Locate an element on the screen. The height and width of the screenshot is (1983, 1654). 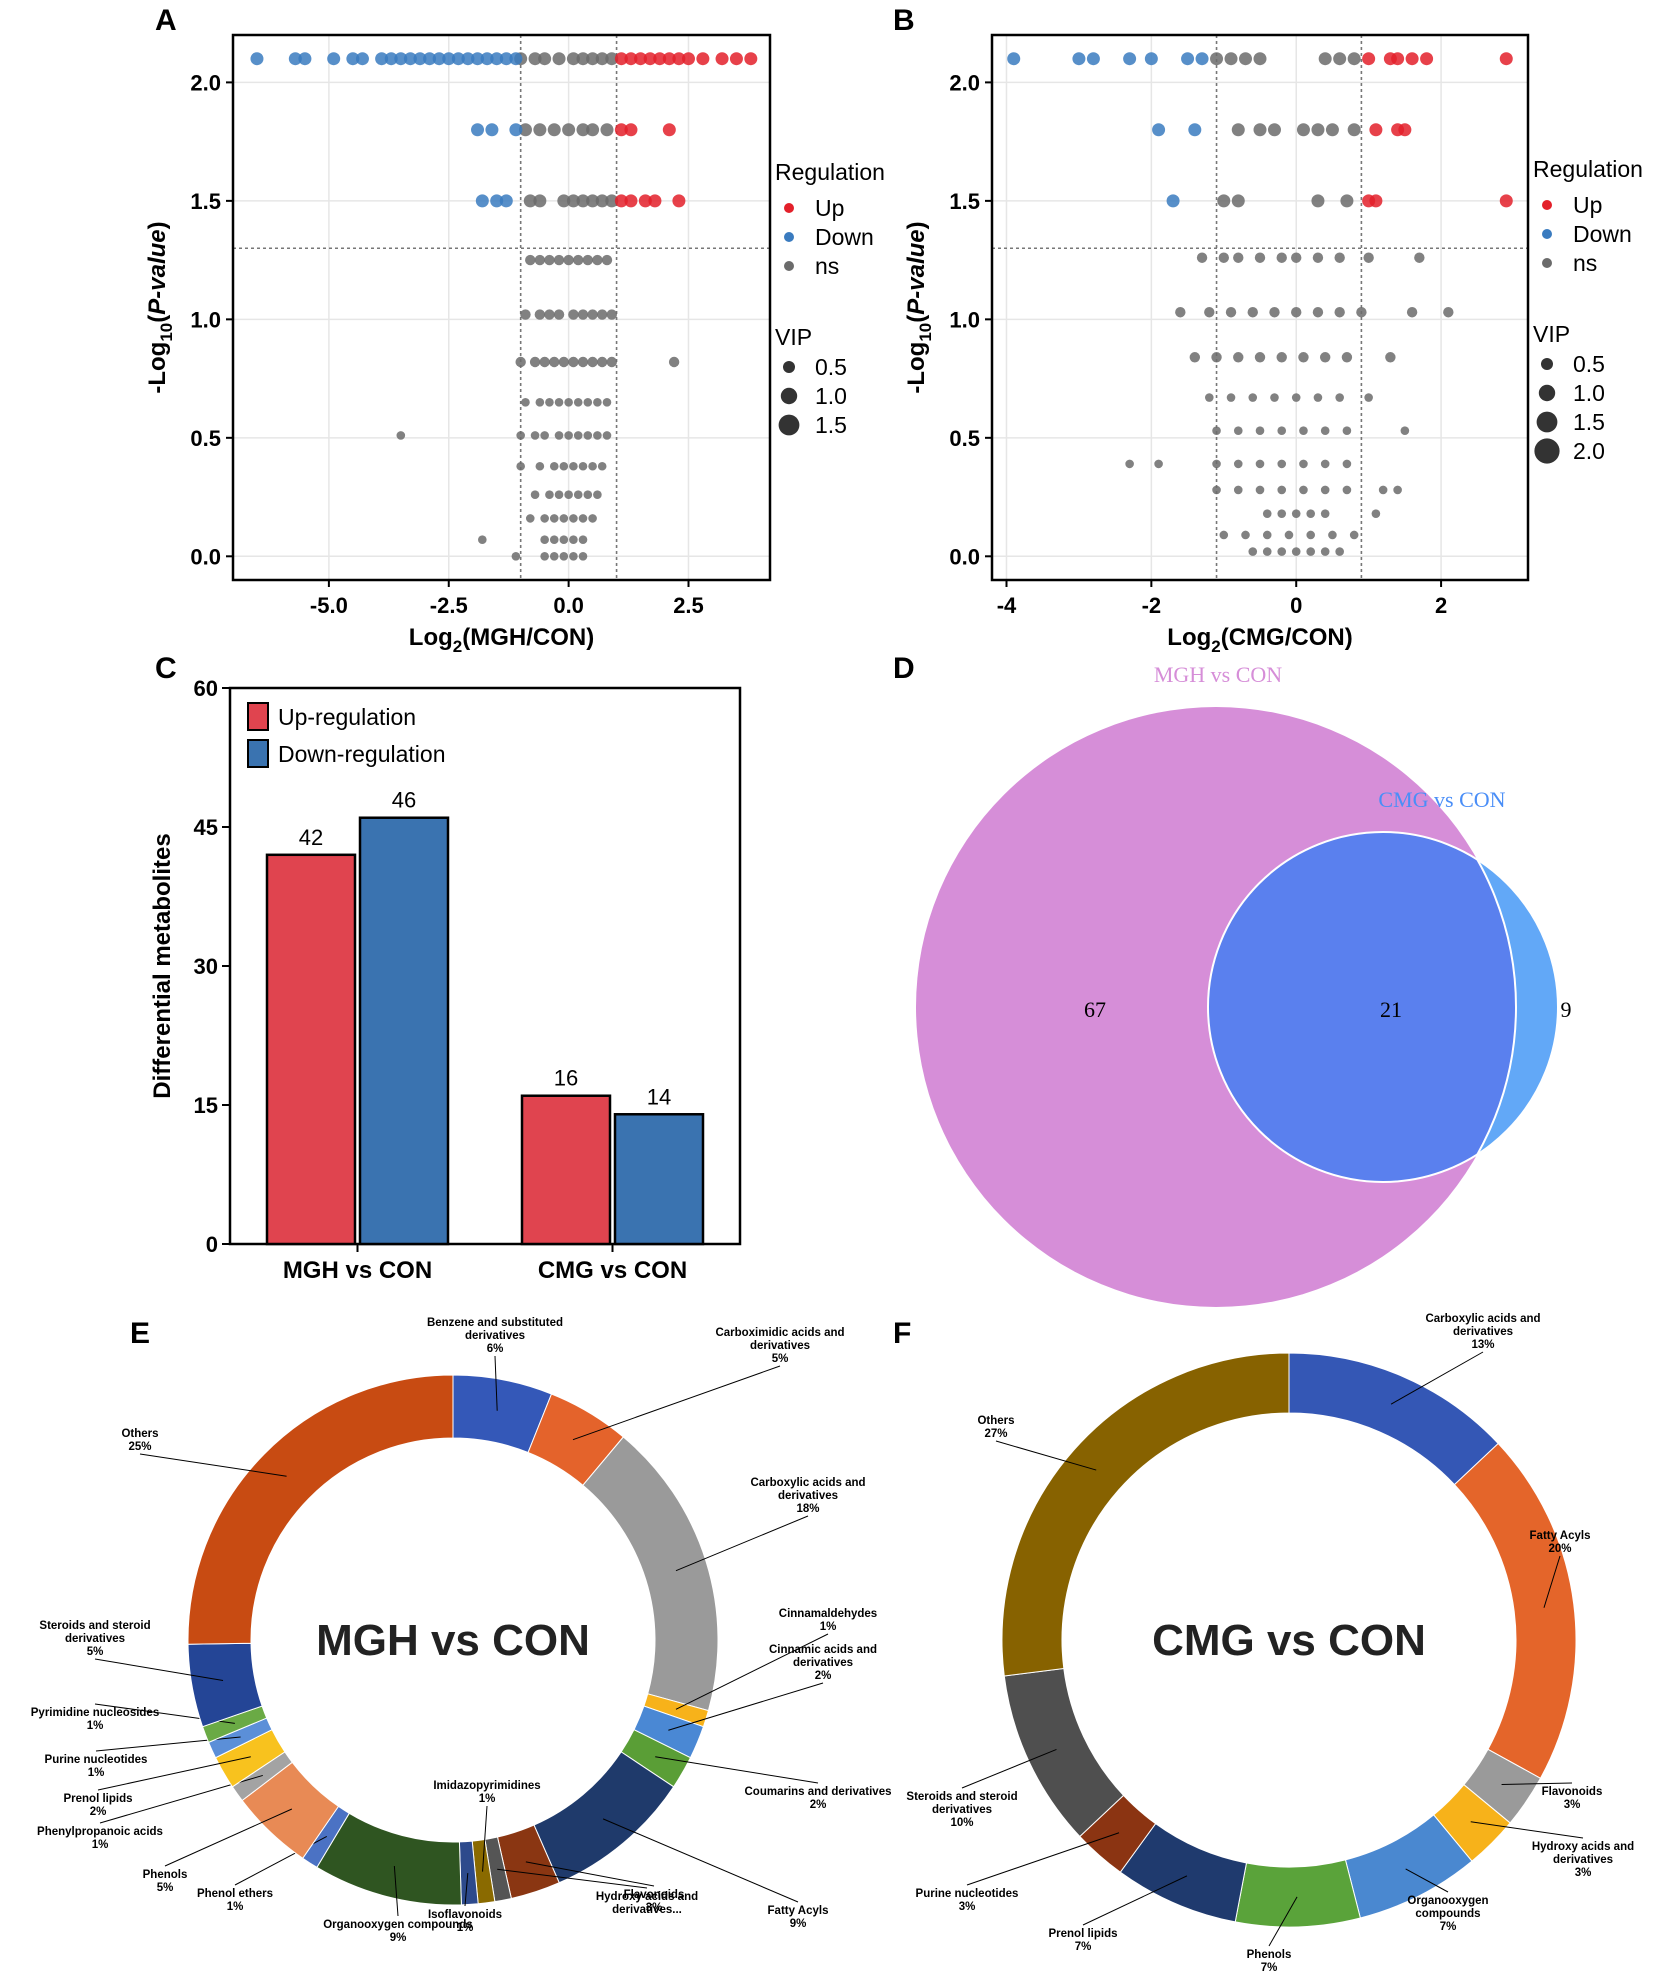
donut-slice is located at coordinates (1393, 1419).